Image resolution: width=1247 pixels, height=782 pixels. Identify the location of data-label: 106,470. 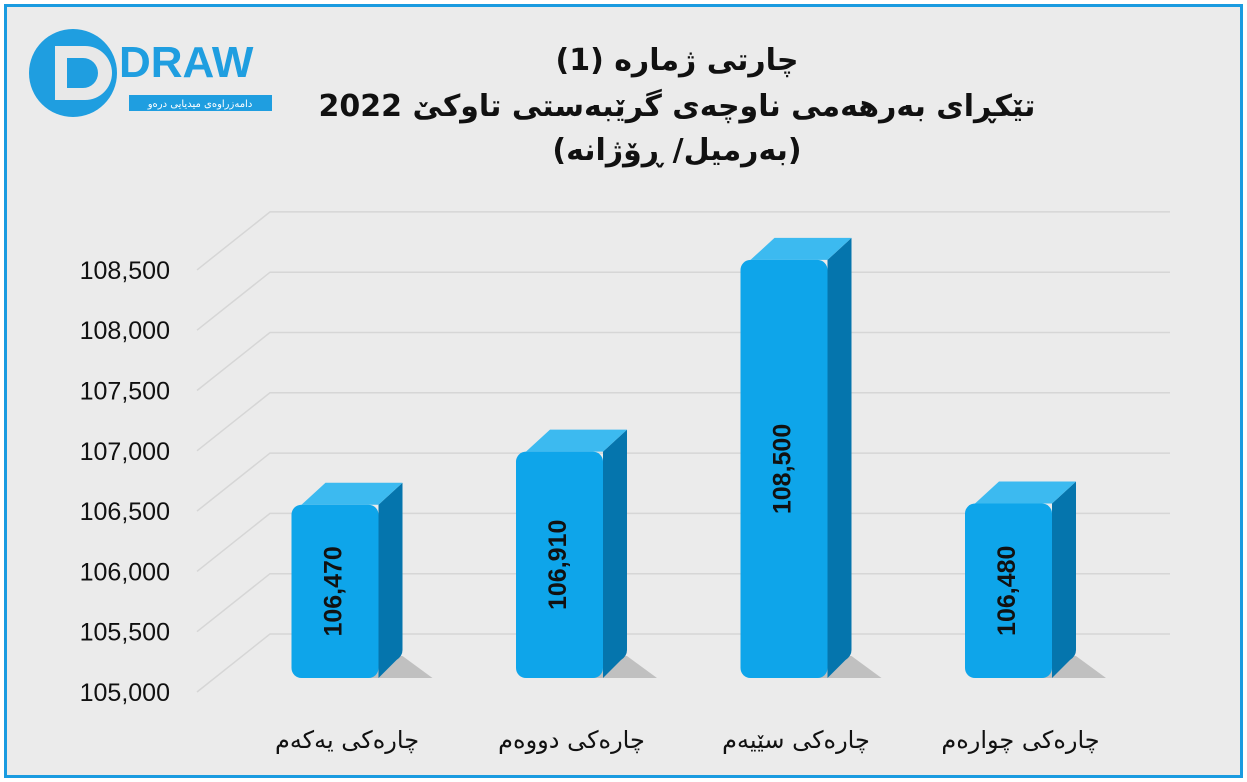
(334, 591).